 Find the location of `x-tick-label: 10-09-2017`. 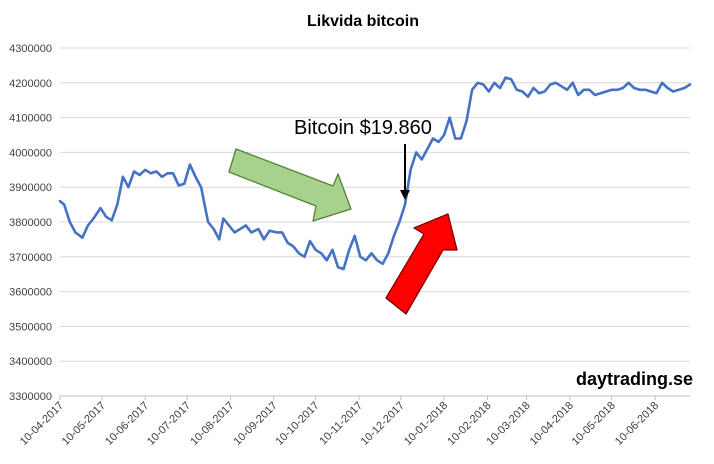

x-tick-label: 10-09-2017 is located at coordinates (256, 424).